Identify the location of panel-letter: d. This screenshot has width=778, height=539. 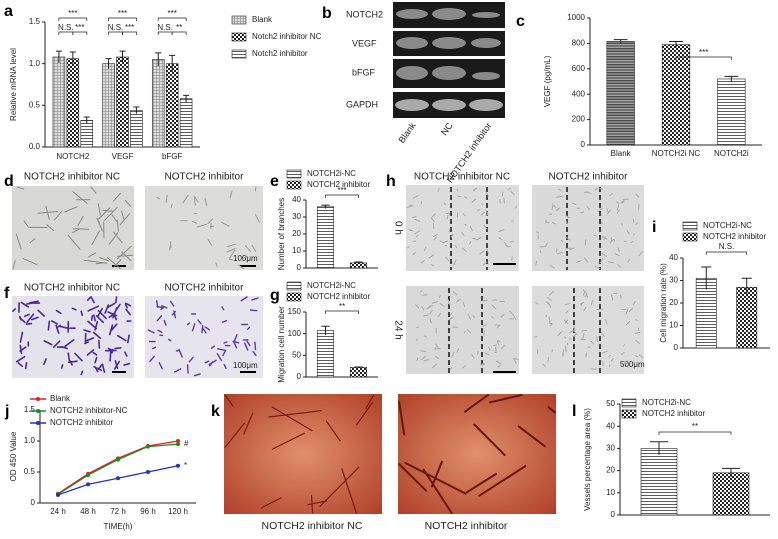
(9, 181).